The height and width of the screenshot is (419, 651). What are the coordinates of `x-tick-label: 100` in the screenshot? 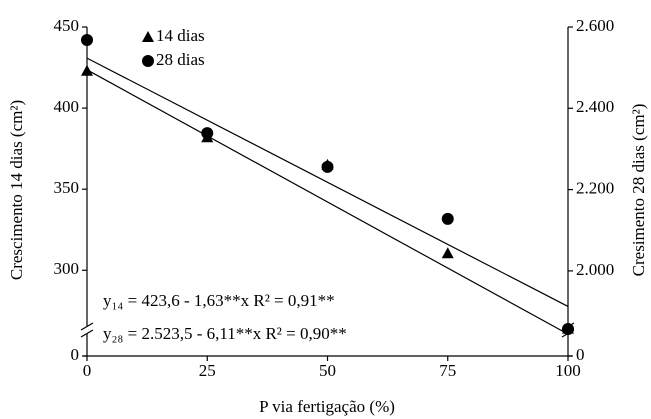 It's located at (568, 370).